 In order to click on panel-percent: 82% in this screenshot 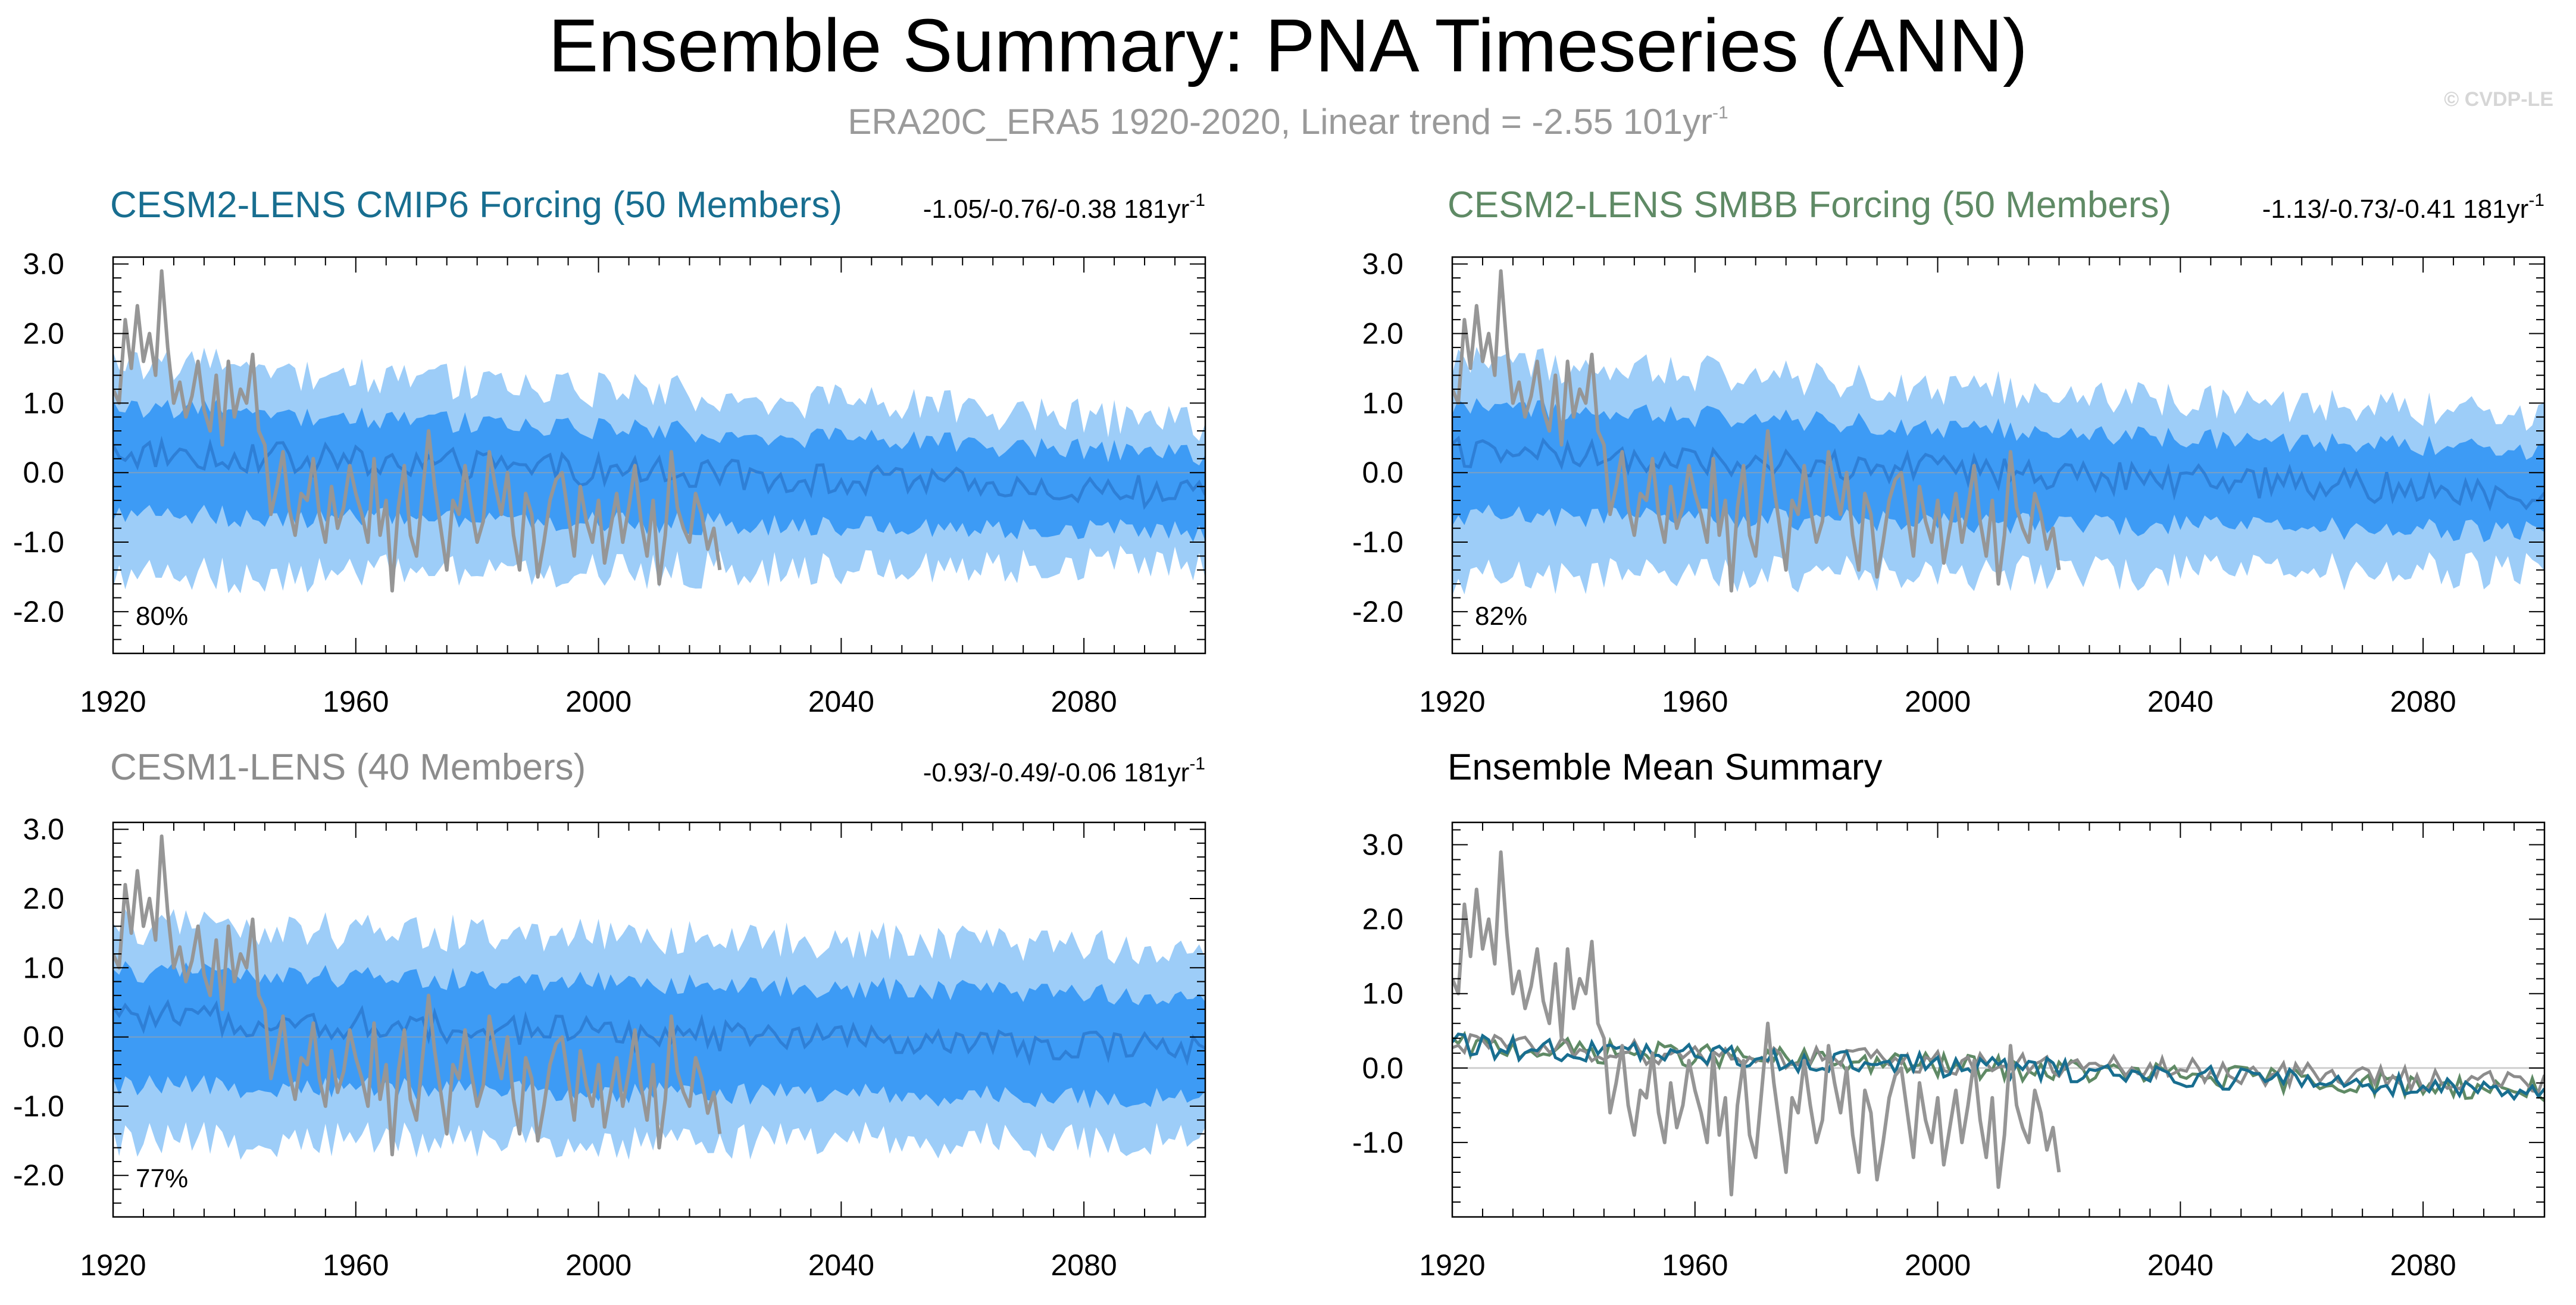, I will do `click(1501, 617)`.